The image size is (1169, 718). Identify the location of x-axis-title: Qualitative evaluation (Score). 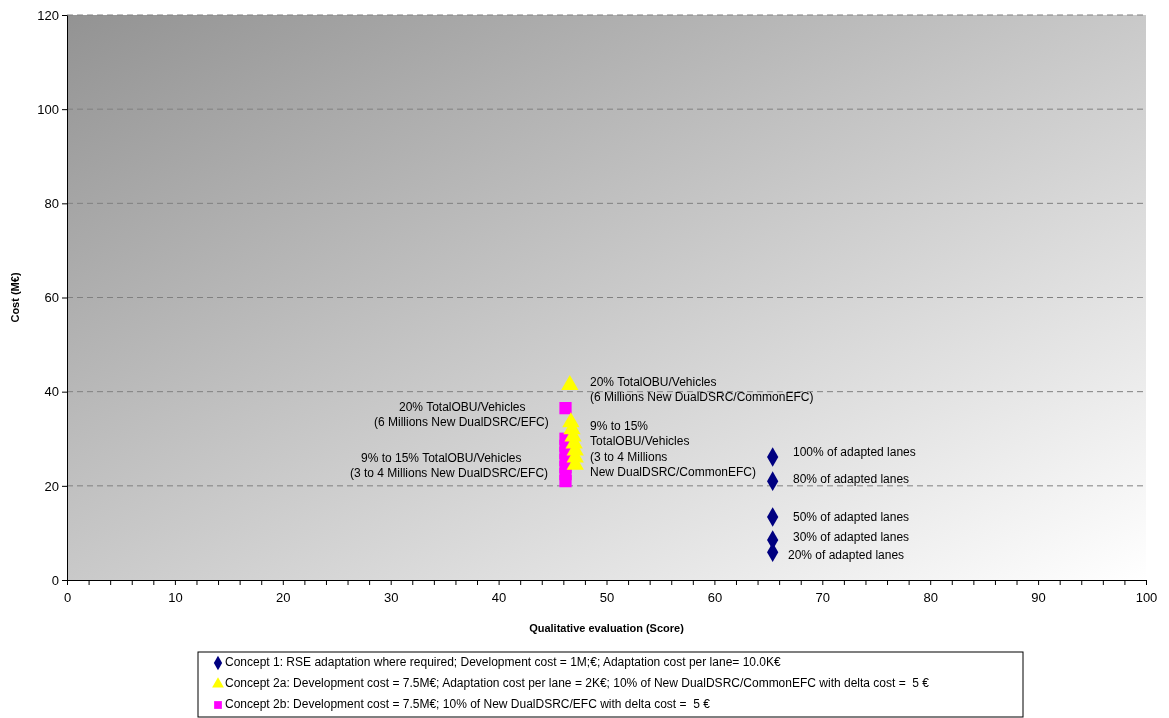
(607, 628).